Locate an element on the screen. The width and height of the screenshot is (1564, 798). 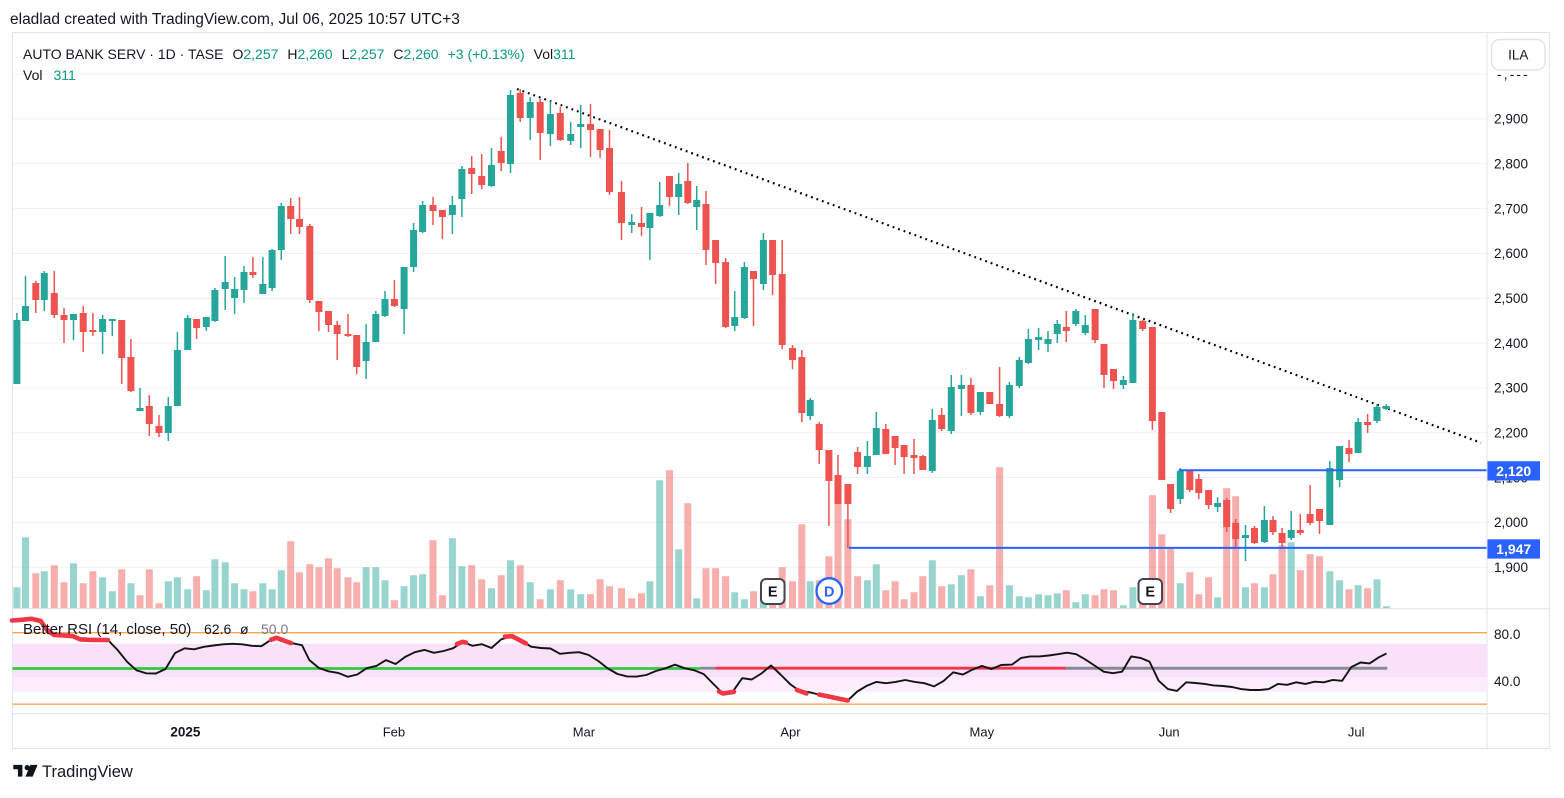
svg-text: Jun is located at coordinates (1169, 732).